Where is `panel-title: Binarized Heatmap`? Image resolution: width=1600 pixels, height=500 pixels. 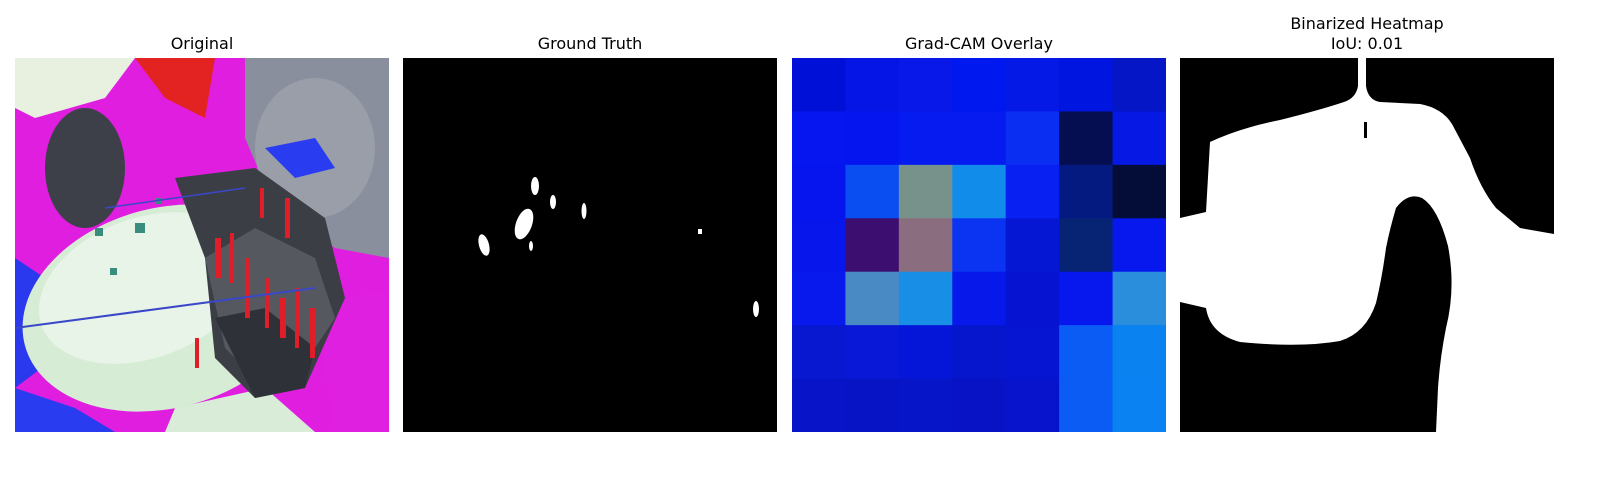
panel-title: Binarized Heatmap is located at coordinates (1367, 23).